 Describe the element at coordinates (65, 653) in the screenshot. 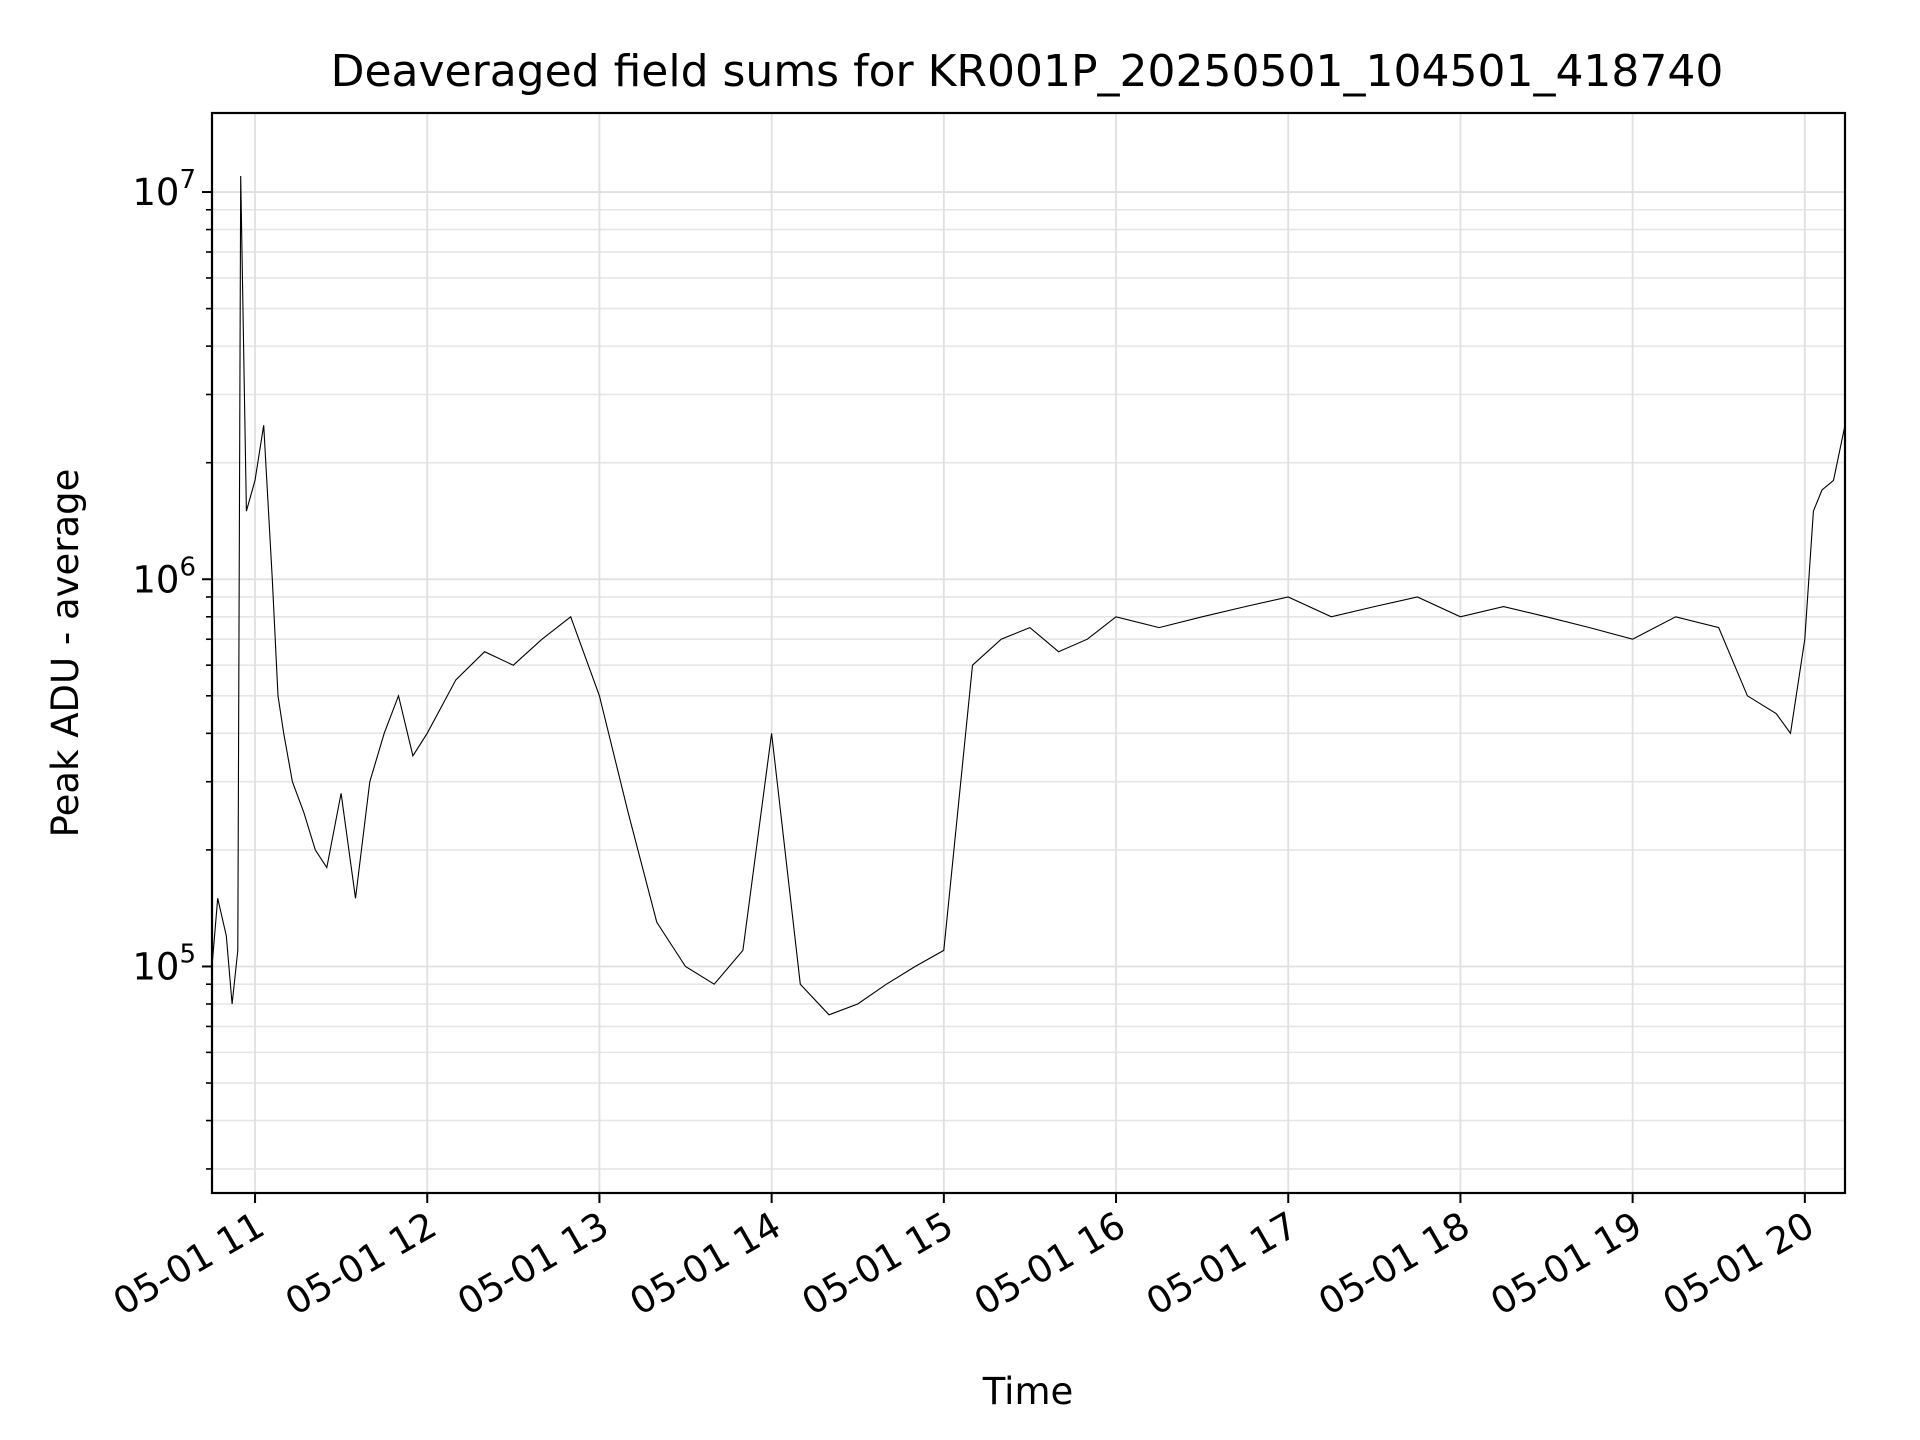

I see `y-axis-label: Peak ADU - average` at that location.